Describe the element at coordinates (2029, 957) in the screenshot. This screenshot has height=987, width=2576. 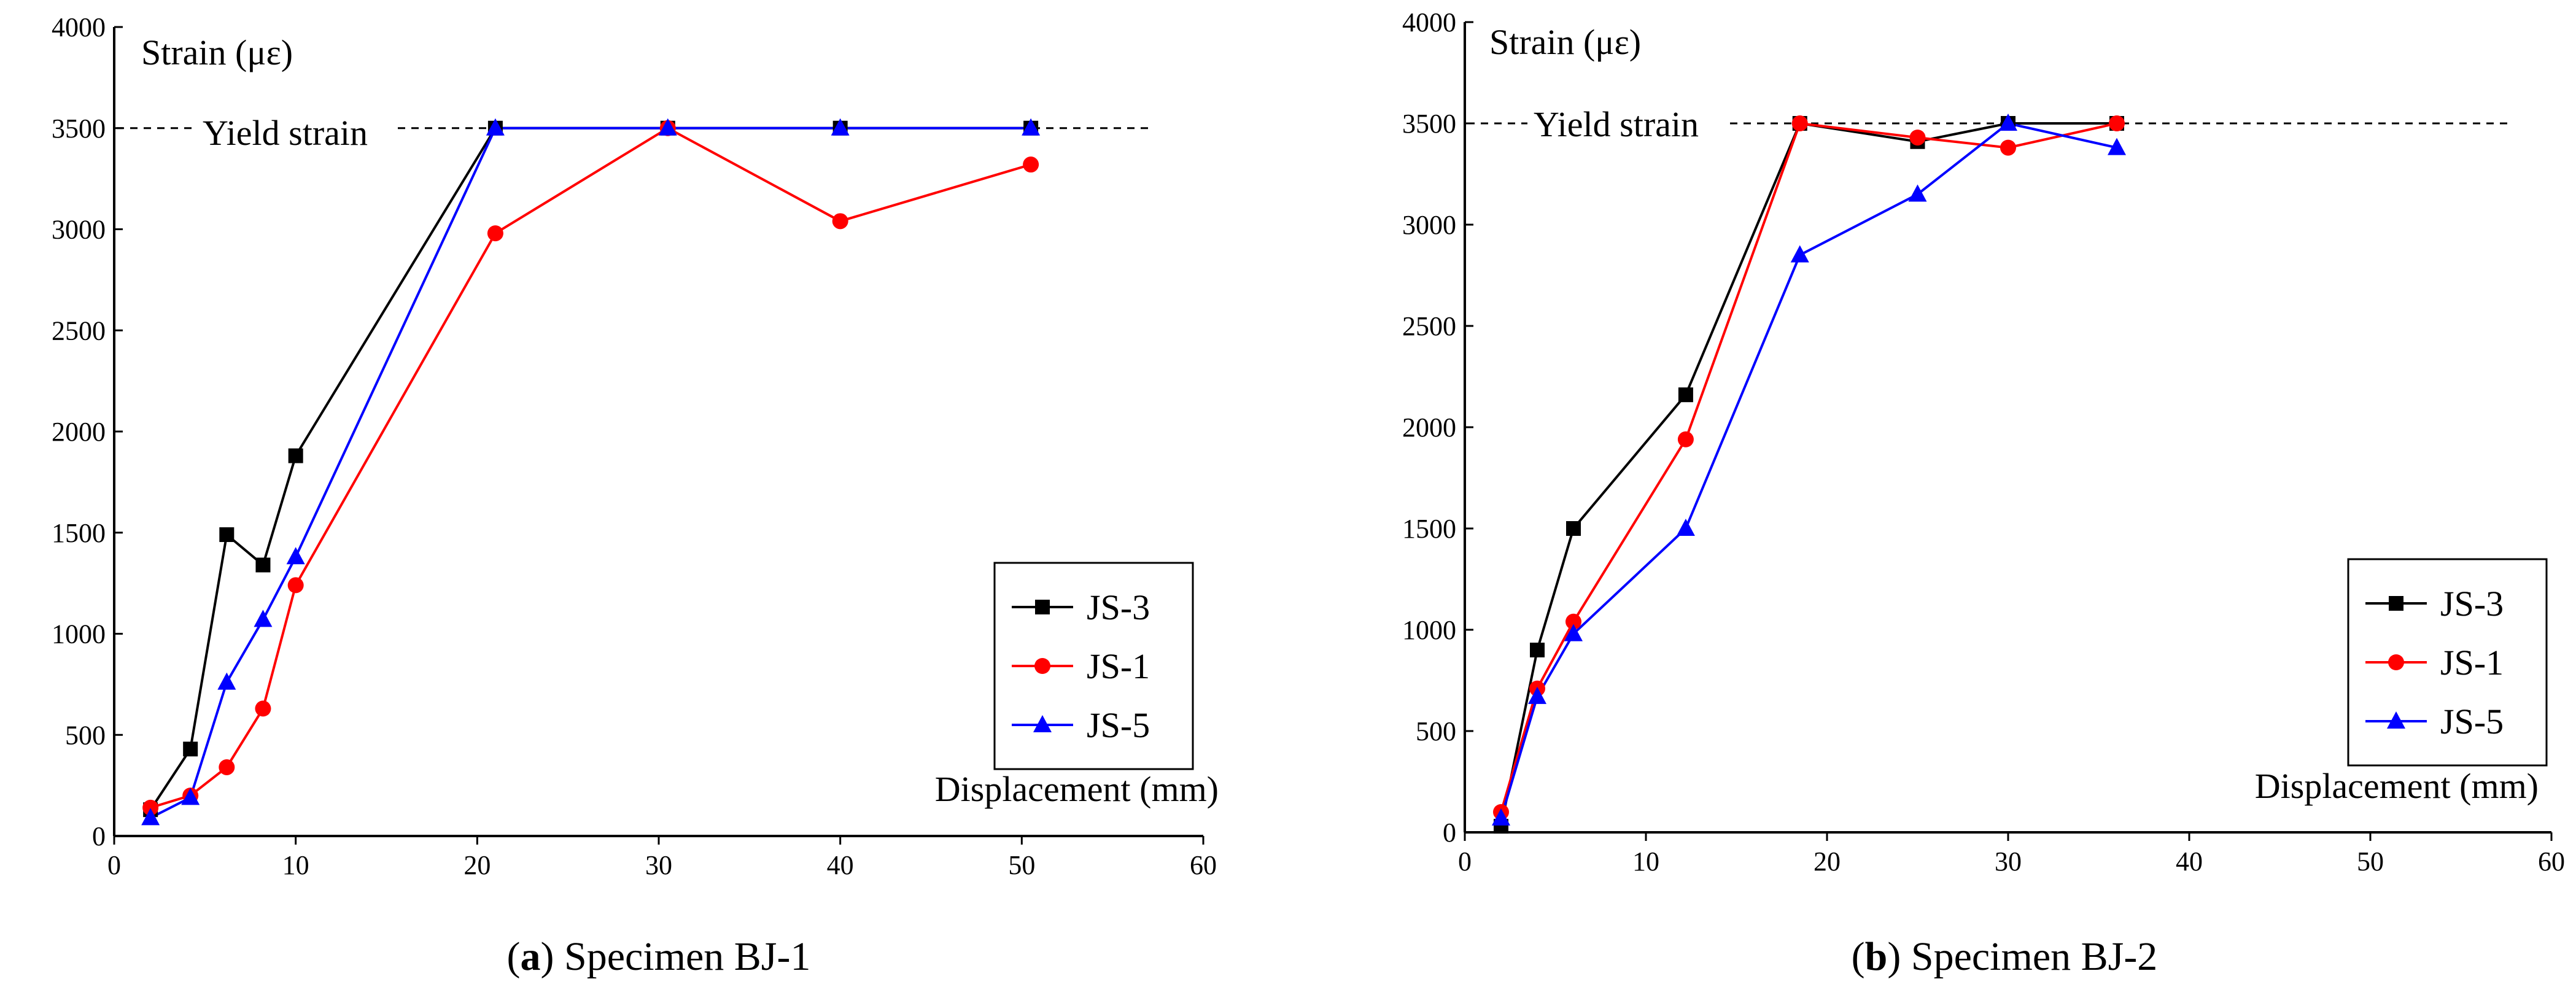
I see `caption-text: Specimen BJ-2` at that location.